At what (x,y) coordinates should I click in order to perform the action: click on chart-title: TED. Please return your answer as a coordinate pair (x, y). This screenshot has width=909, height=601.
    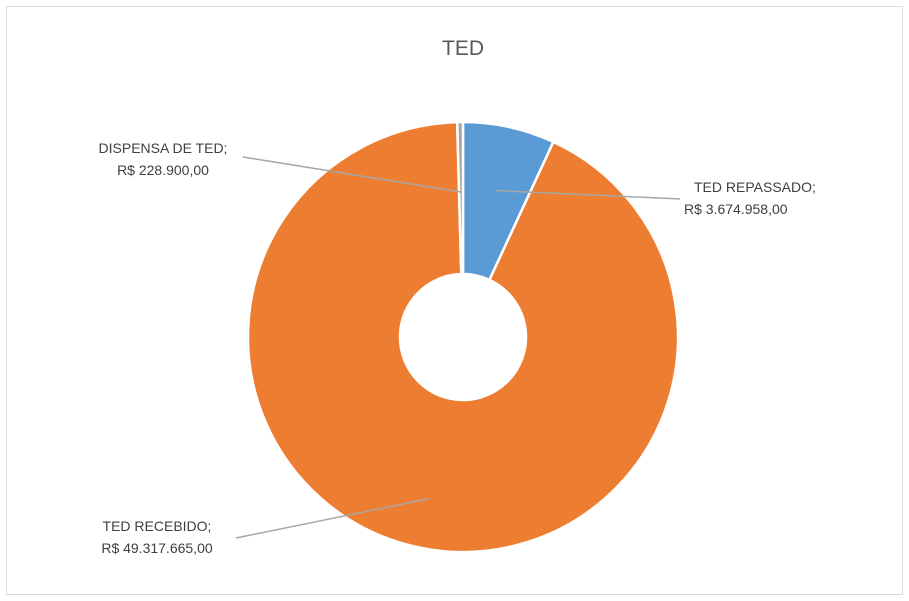
    Looking at the image, I should click on (463, 48).